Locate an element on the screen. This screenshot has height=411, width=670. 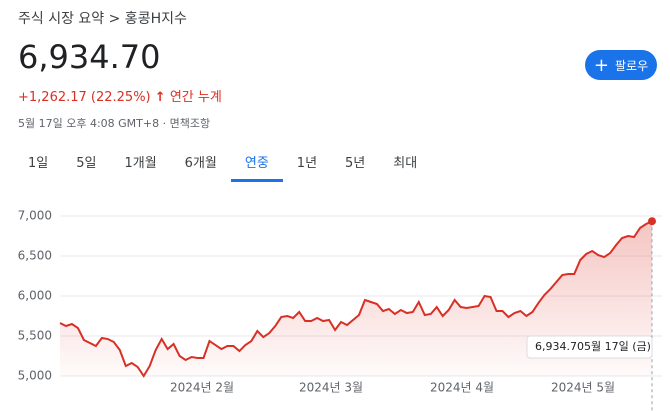
y-tick-label: 6,000 is located at coordinates (35, 296).